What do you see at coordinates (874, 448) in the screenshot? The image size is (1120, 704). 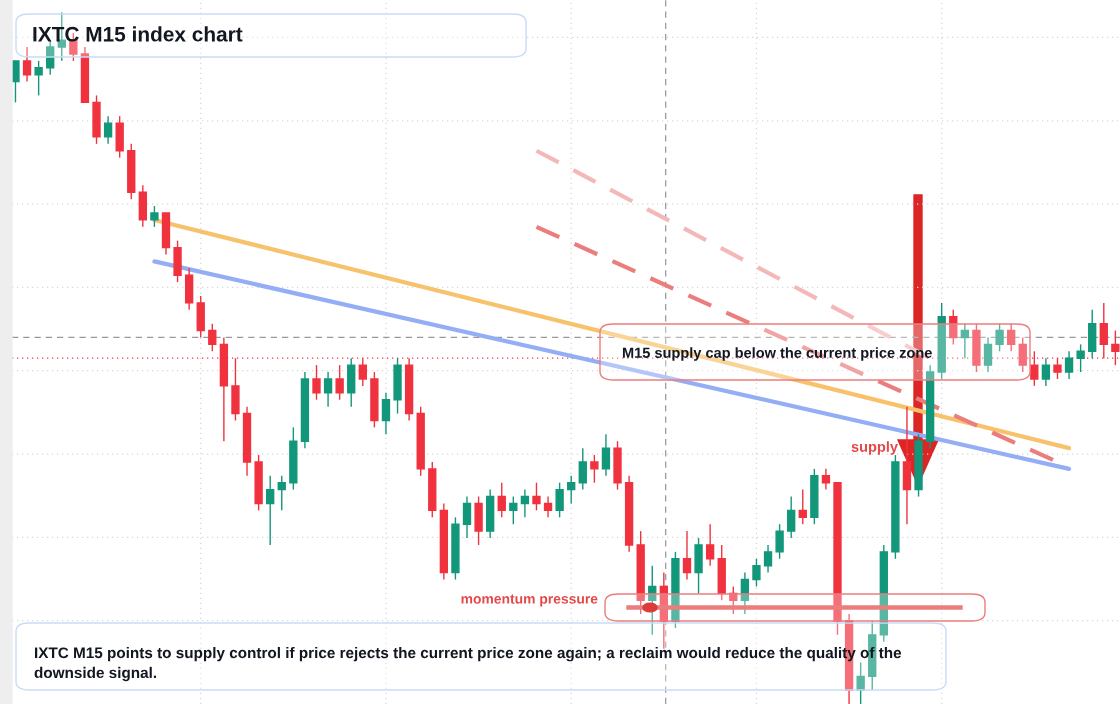 I see `annotation: supply` at bounding box center [874, 448].